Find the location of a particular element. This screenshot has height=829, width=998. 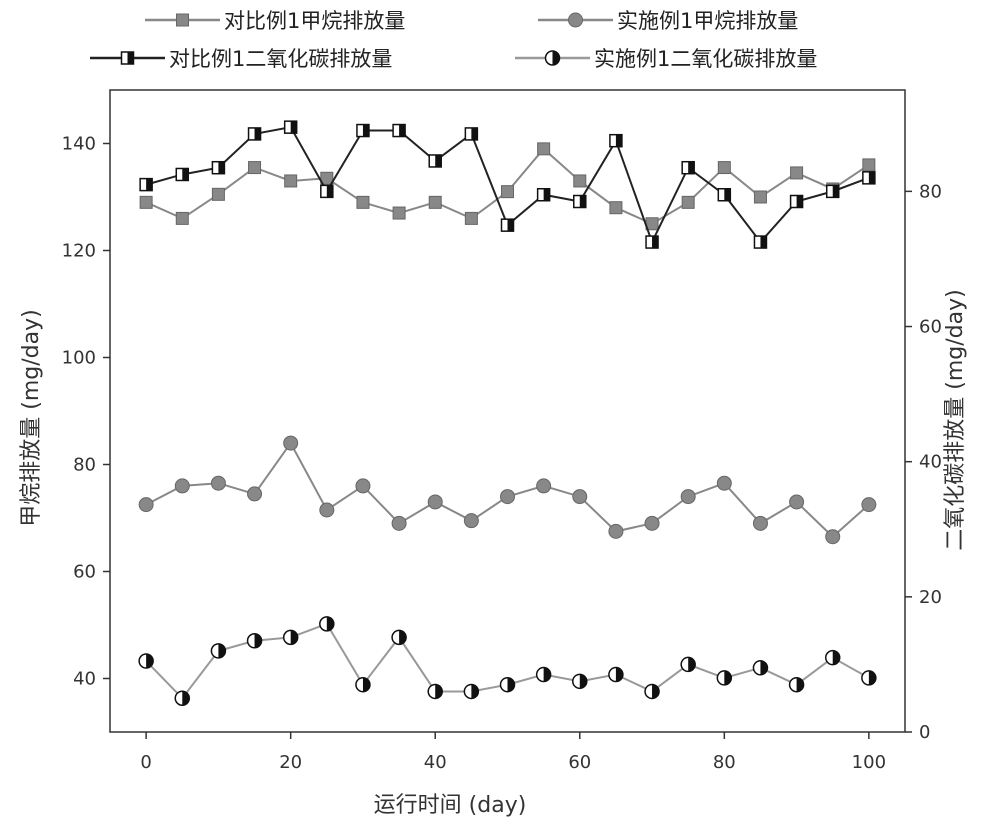

y-right-tick-label: 0 is located at coordinates (924, 732).